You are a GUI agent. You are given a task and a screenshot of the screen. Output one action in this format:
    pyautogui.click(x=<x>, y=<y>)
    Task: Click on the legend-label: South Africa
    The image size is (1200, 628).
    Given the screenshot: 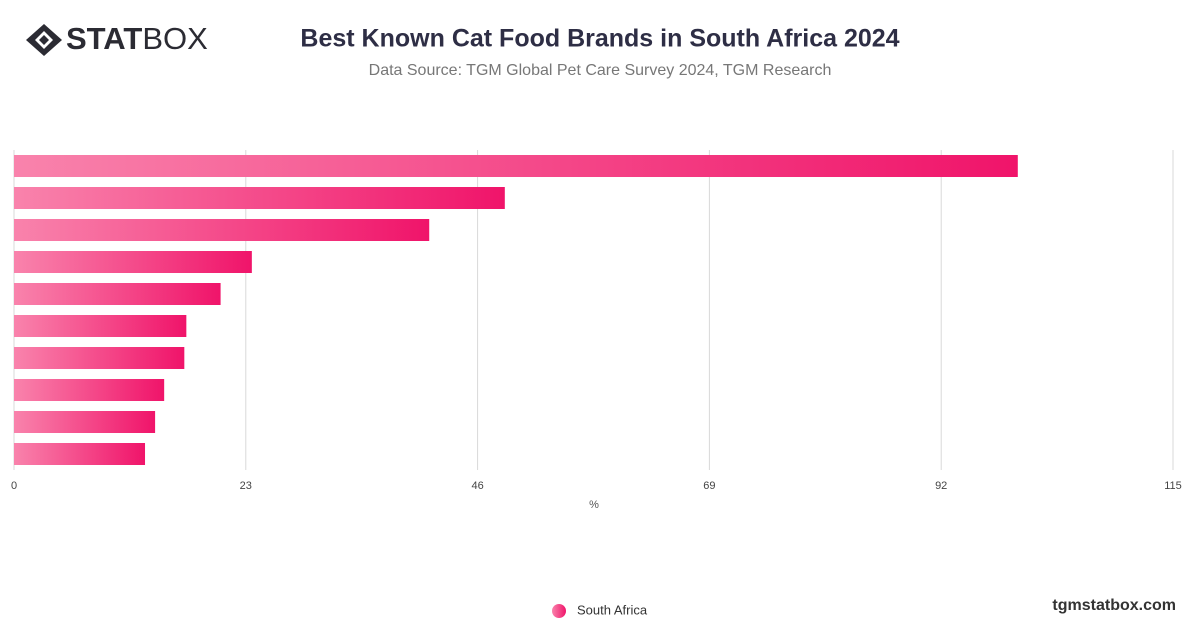 What is the action you would take?
    pyautogui.click(x=612, y=609)
    